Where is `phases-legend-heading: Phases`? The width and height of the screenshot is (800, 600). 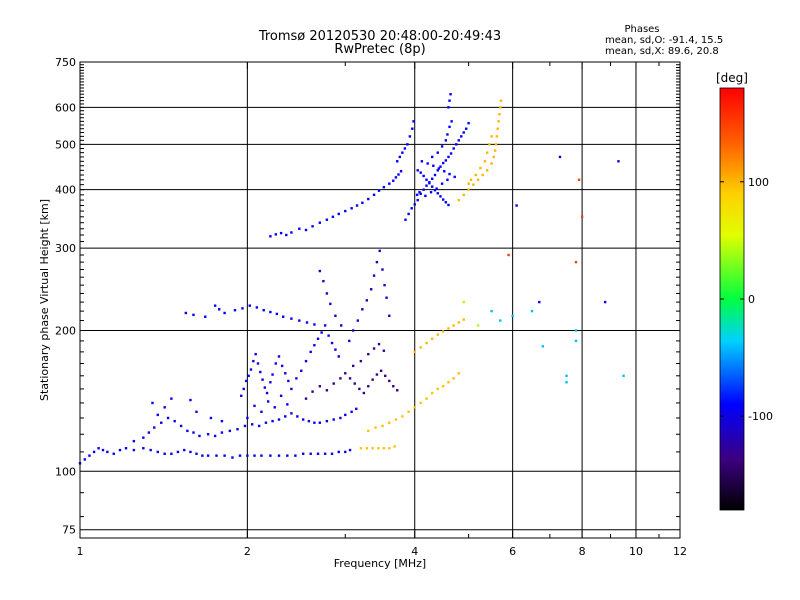 phases-legend-heading: Phases is located at coordinates (641, 29).